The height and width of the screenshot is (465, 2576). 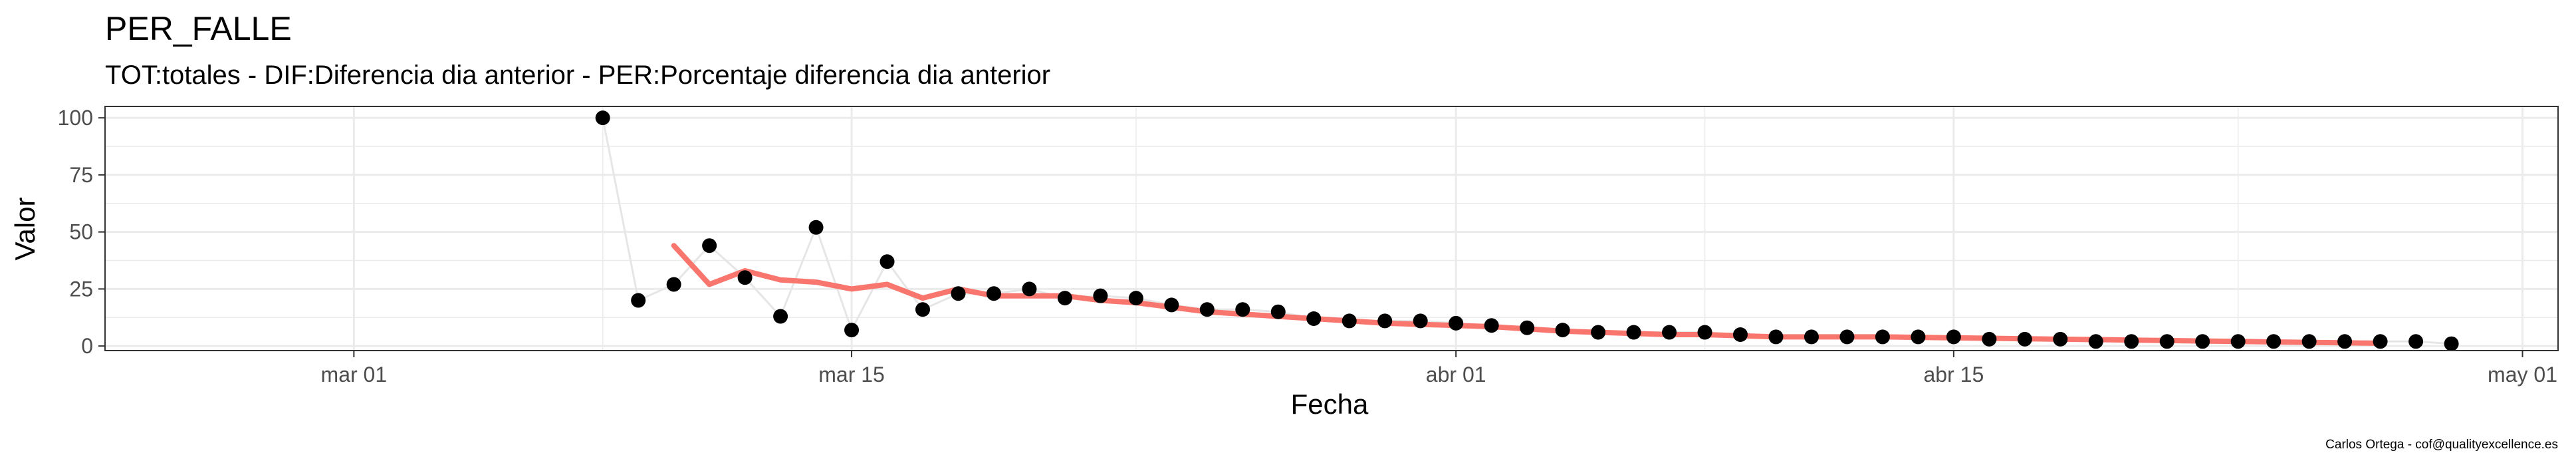 I want to click on x-tick-label: may 01, so click(x=2522, y=375).